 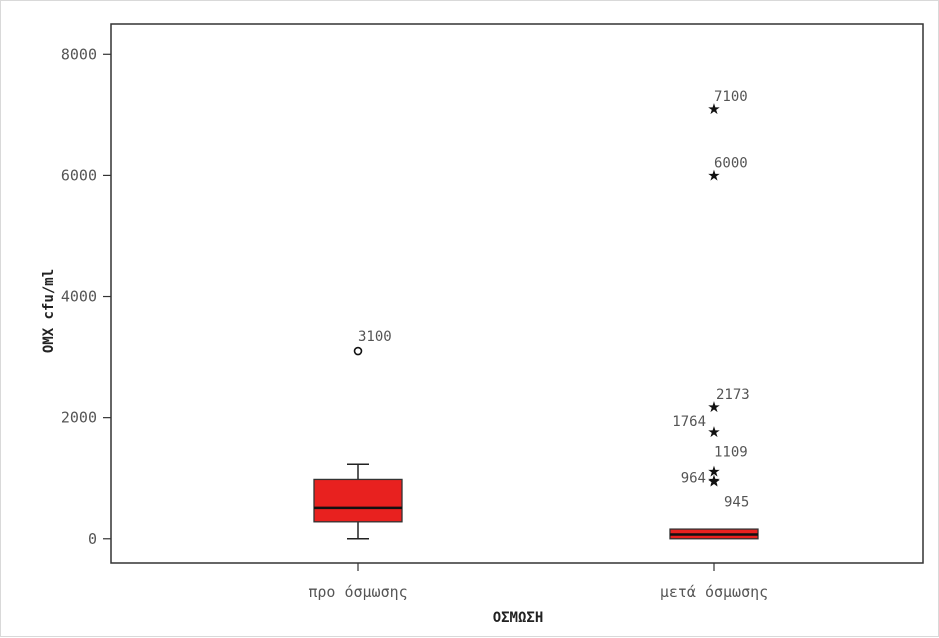 I want to click on outlier-circle, so click(x=358, y=351).